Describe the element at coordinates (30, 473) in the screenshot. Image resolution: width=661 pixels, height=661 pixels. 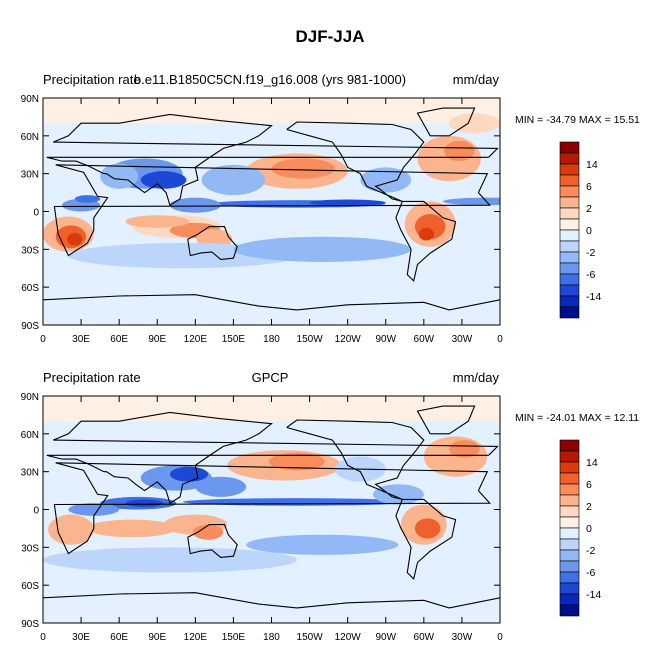
I see `lat-tick-label: 30N` at that location.